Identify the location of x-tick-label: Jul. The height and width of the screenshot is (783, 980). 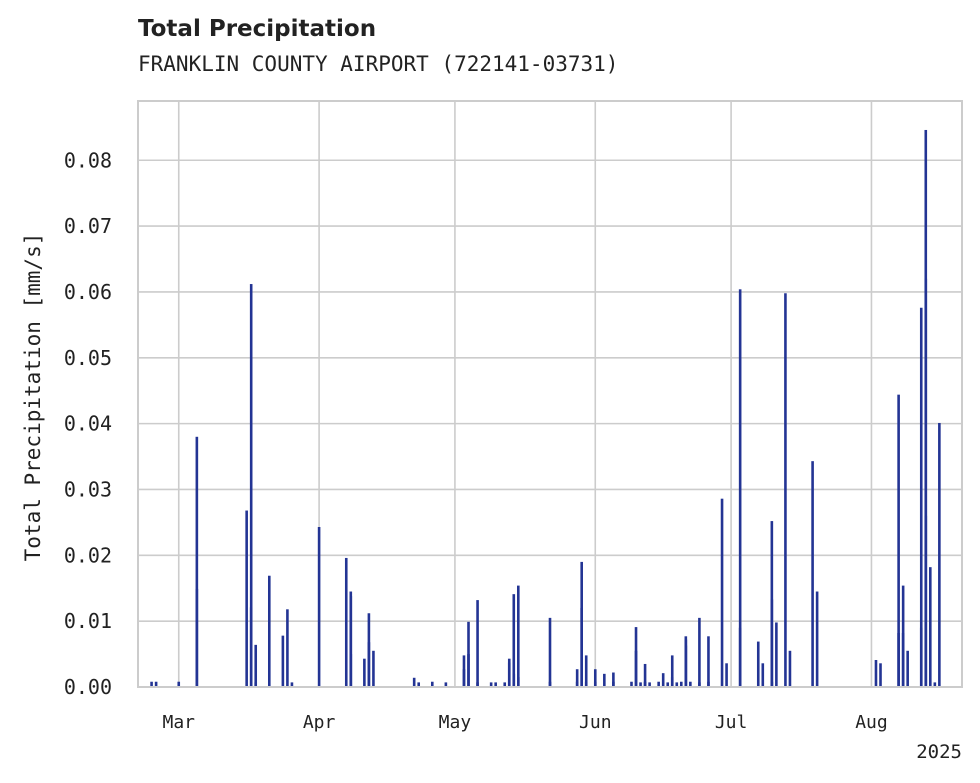
(731, 722).